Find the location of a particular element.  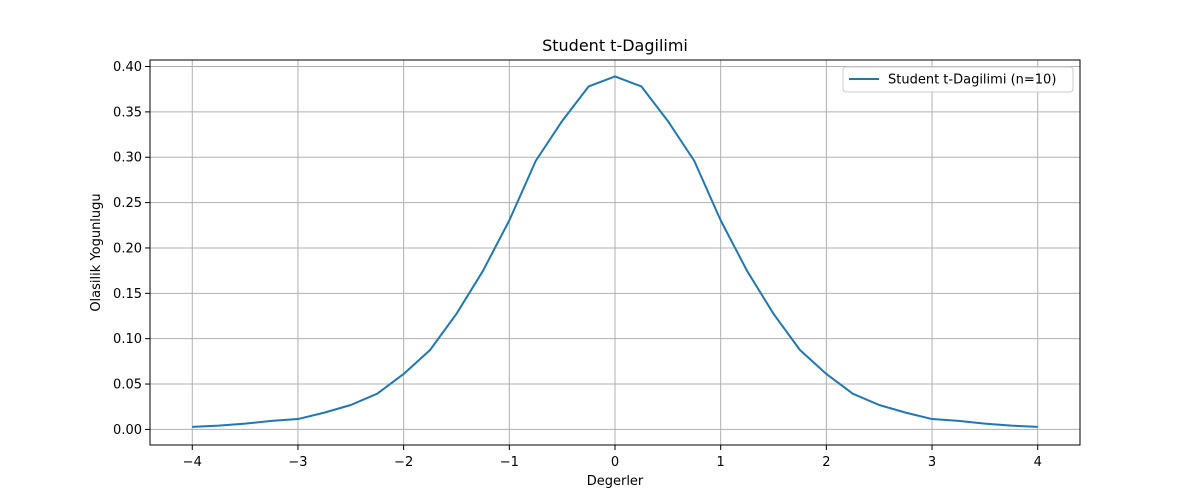

y-tick-label: 0.35 is located at coordinates (127, 112).